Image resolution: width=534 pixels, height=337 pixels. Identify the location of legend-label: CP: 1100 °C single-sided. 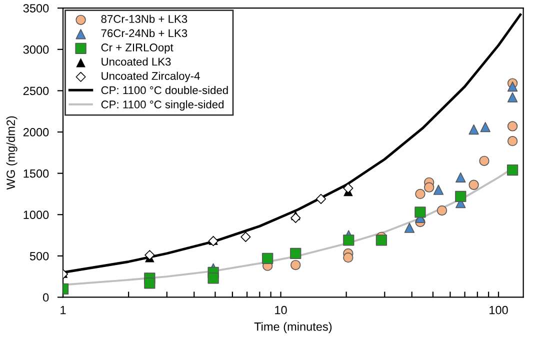
(162, 105).